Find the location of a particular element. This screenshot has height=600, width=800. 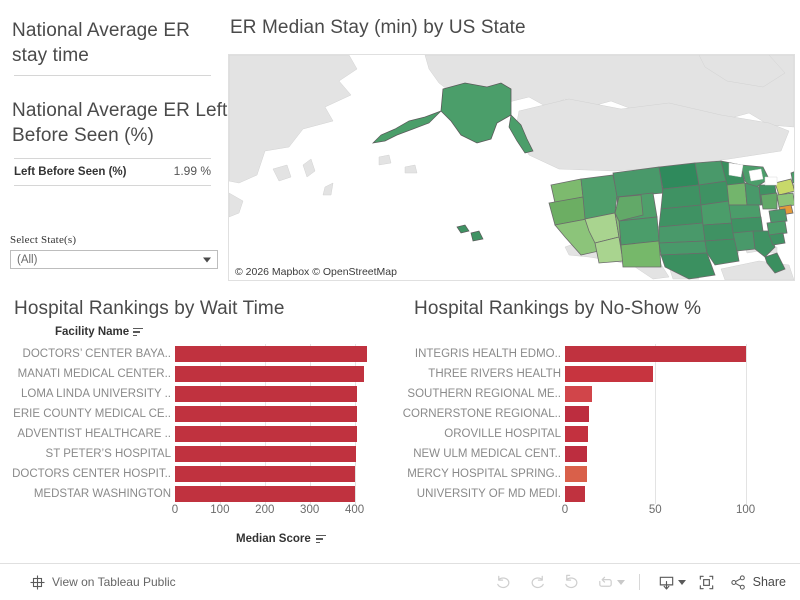

bar-row: OROVILLE HOSPITAL is located at coordinates (600, 434).